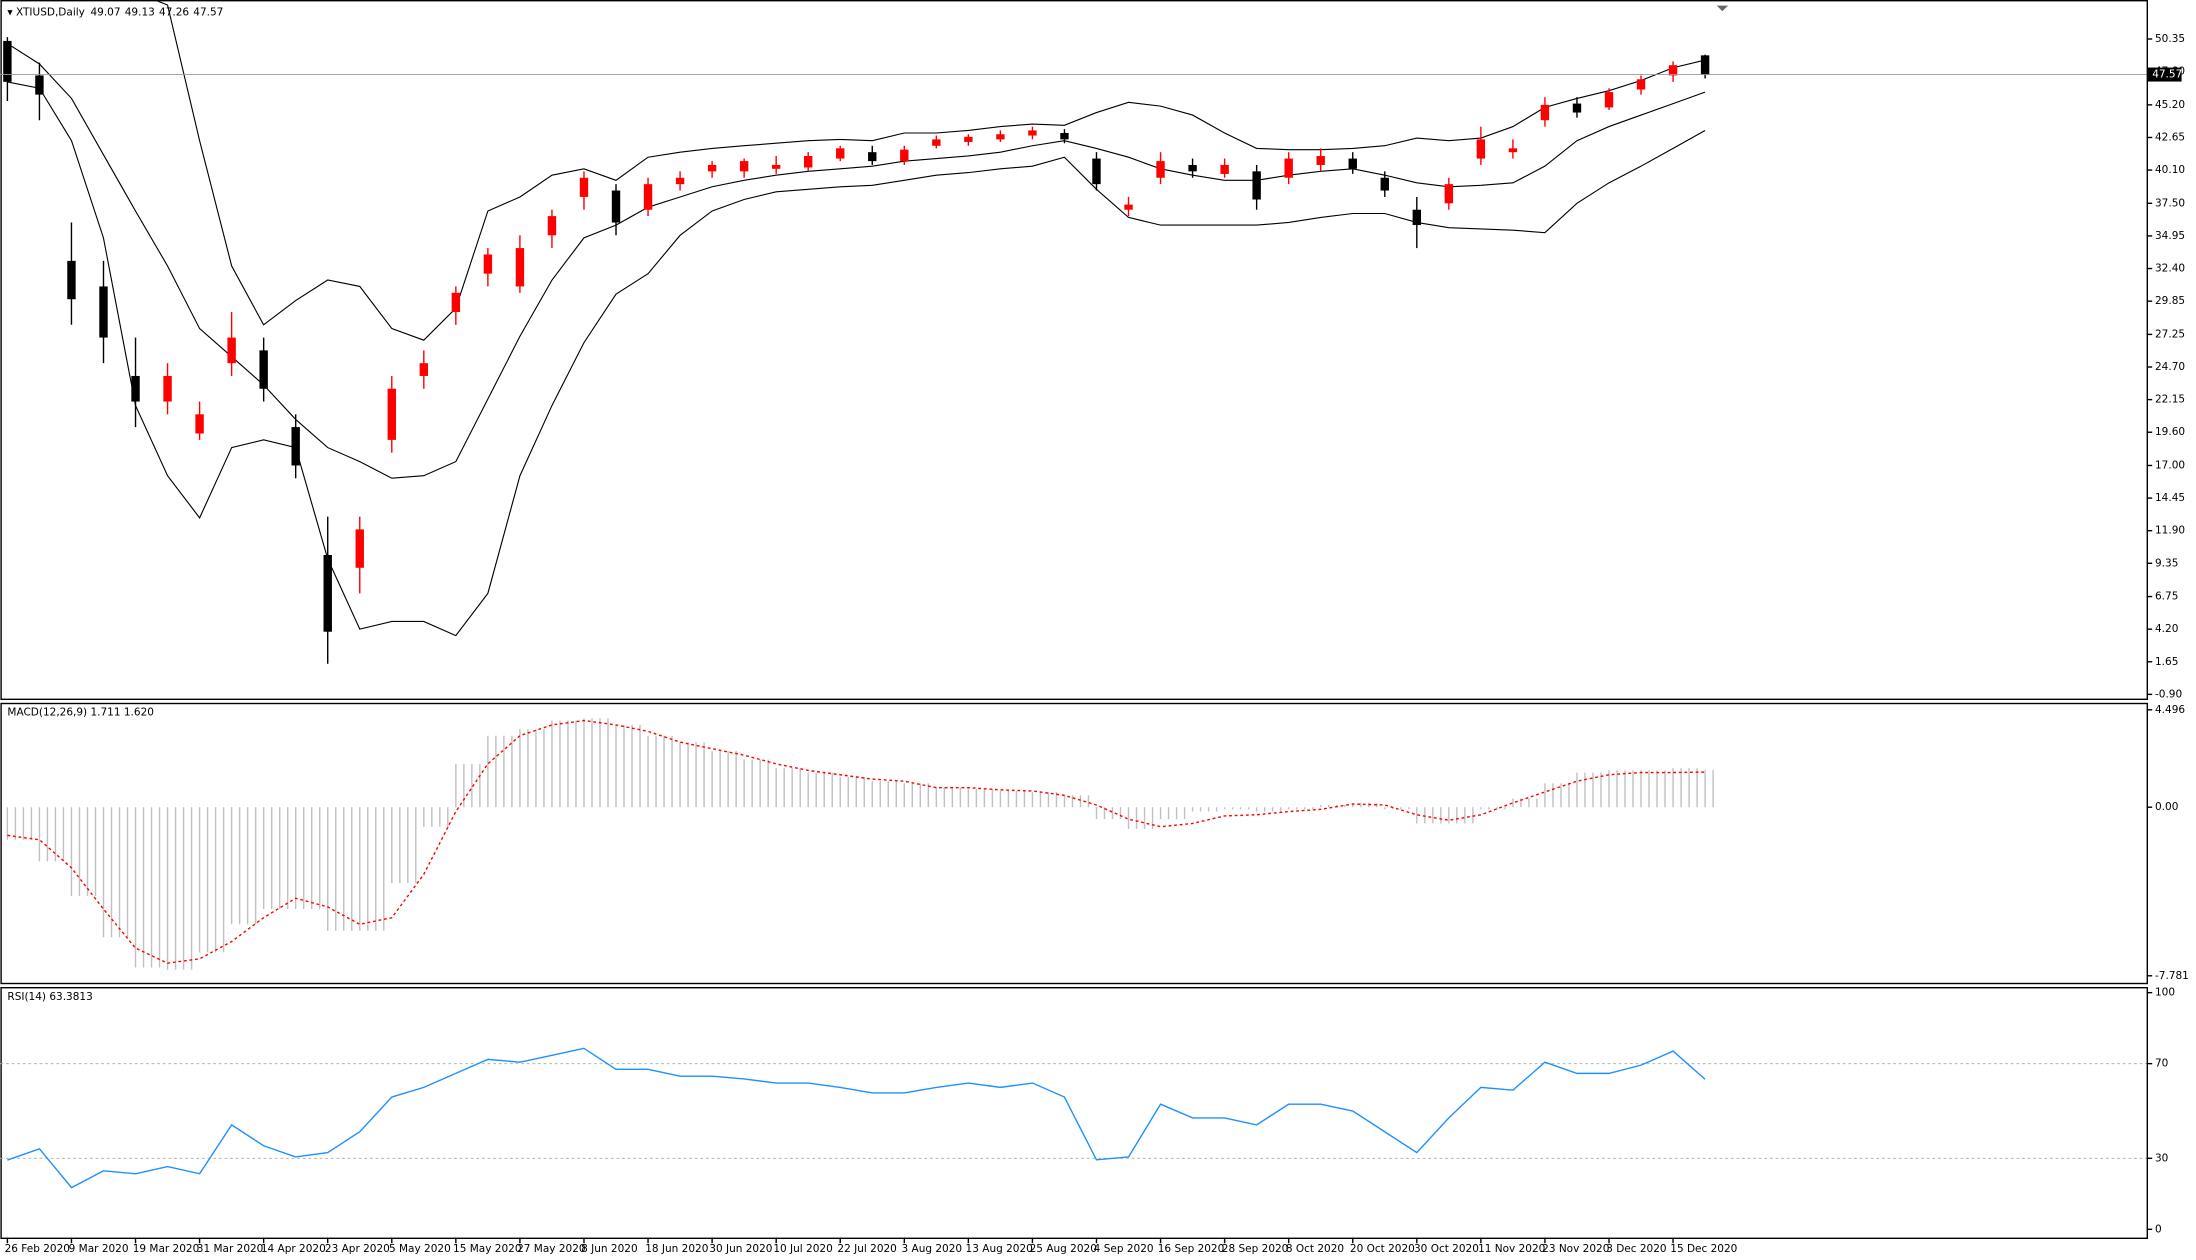 Image resolution: width=2196 pixels, height=1260 pixels. I want to click on x-tick-label: 16 Sep 2020, so click(1191, 1249).